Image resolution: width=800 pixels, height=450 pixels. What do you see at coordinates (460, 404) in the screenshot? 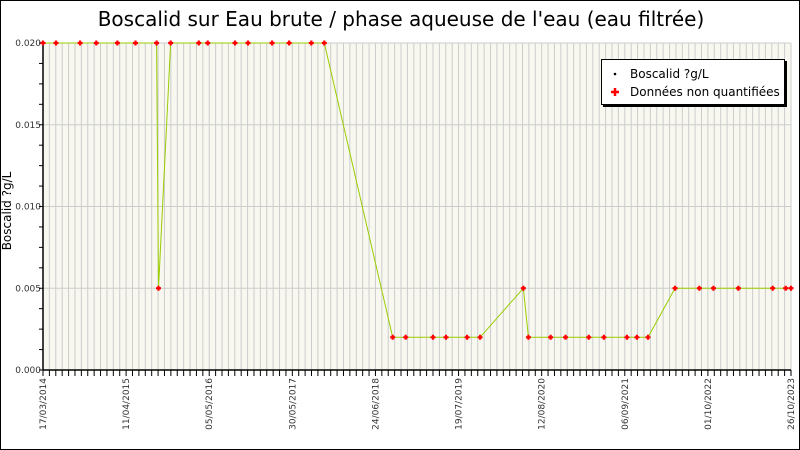
I see `x-tick-label: 19/07/2019` at bounding box center [460, 404].